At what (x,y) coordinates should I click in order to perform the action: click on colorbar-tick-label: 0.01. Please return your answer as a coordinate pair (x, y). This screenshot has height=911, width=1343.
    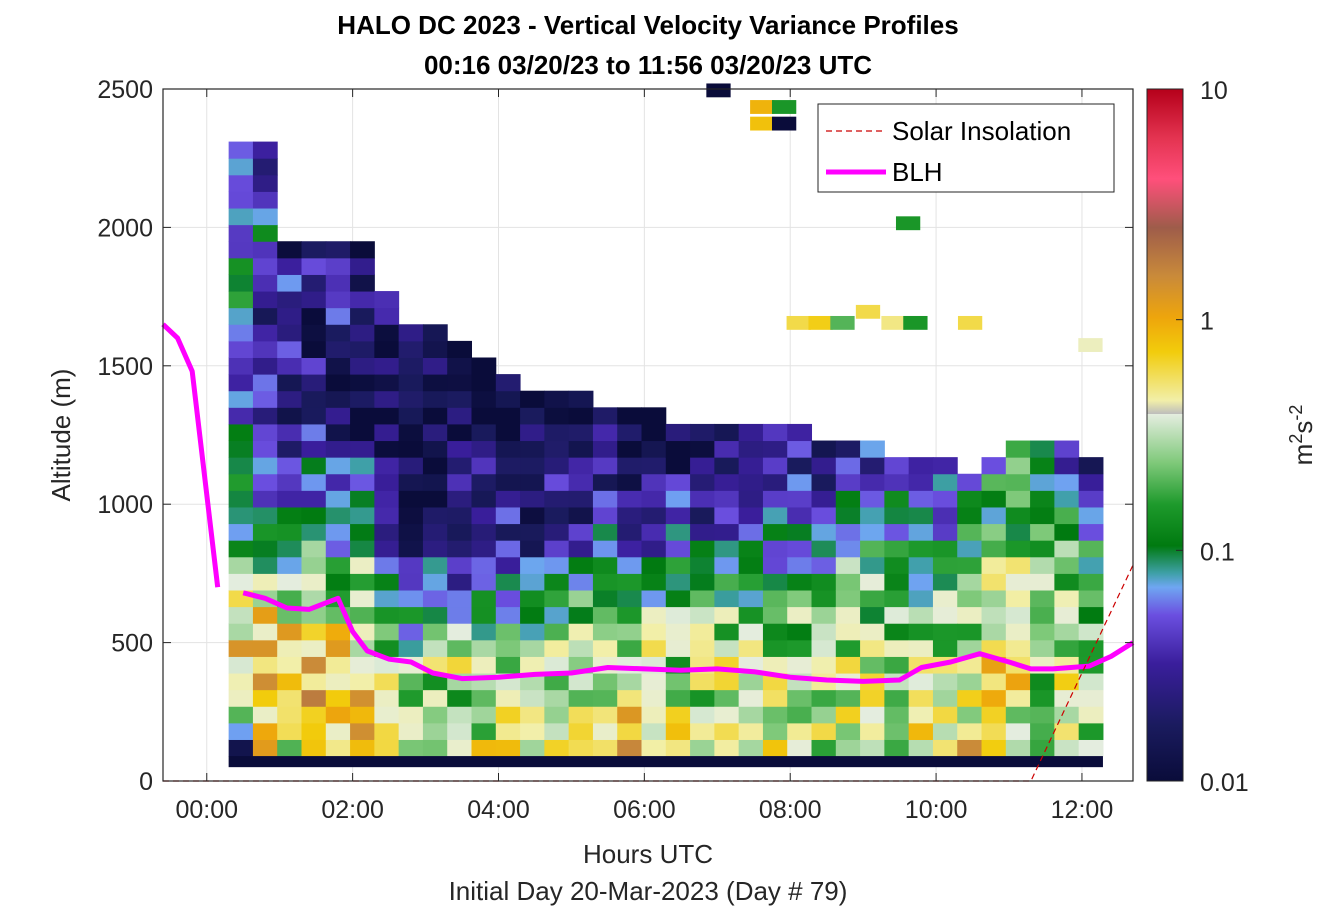
    Looking at the image, I should click on (1224, 783).